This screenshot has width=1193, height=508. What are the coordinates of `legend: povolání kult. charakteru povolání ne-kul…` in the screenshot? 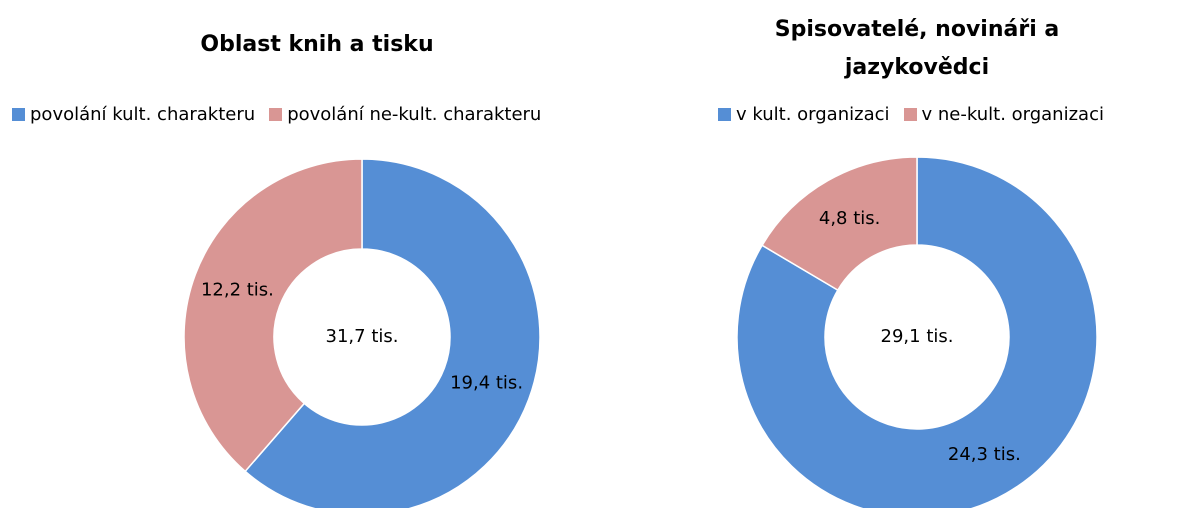 It's located at (276, 114).